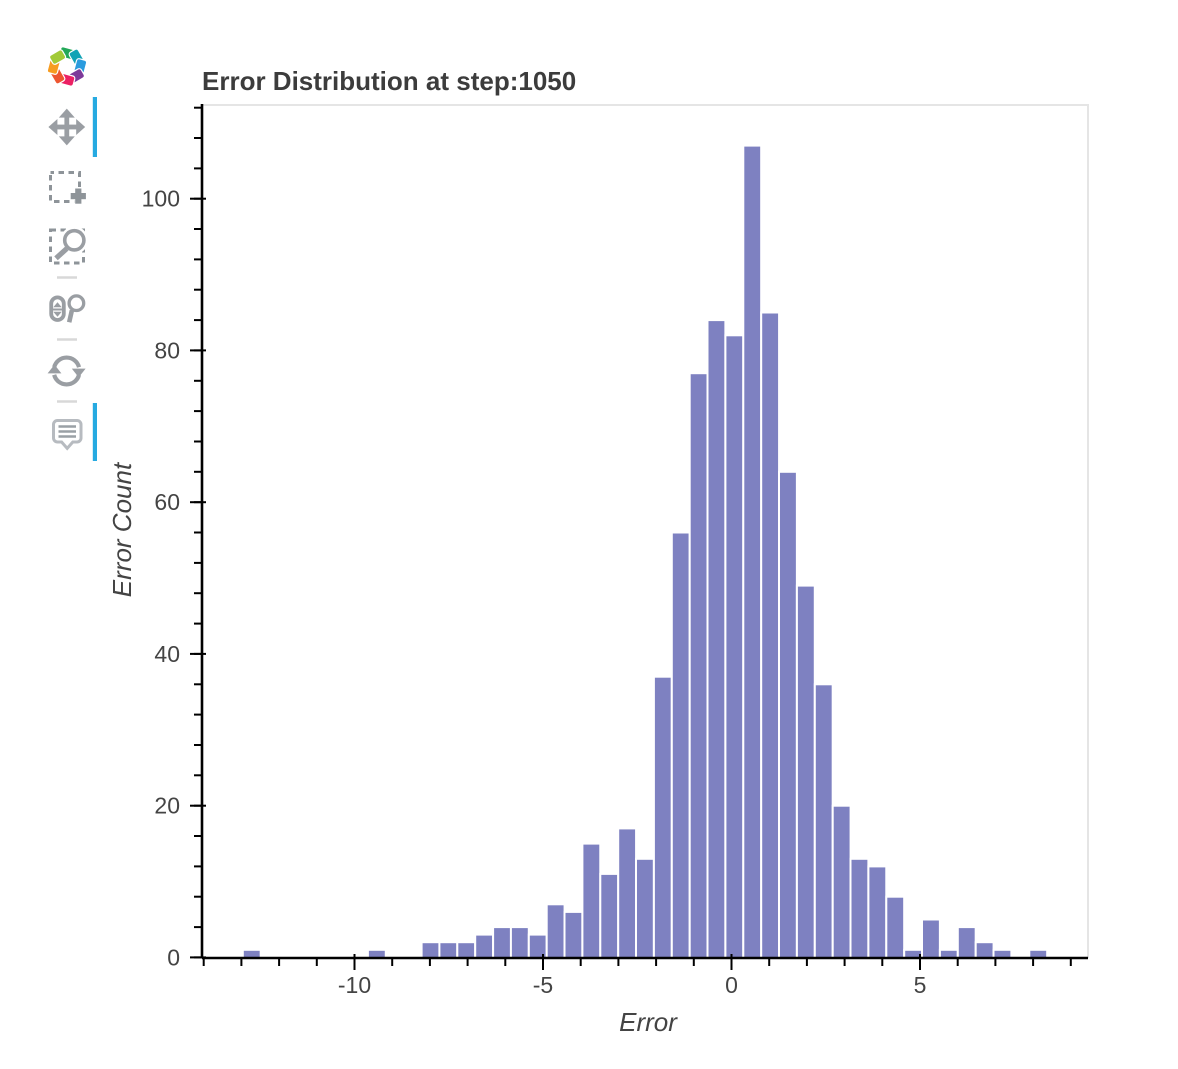 The height and width of the screenshot is (1069, 1178). I want to click on svg-text:Error Distribution at step:105: Error Distribution at step:1050, so click(389, 81).